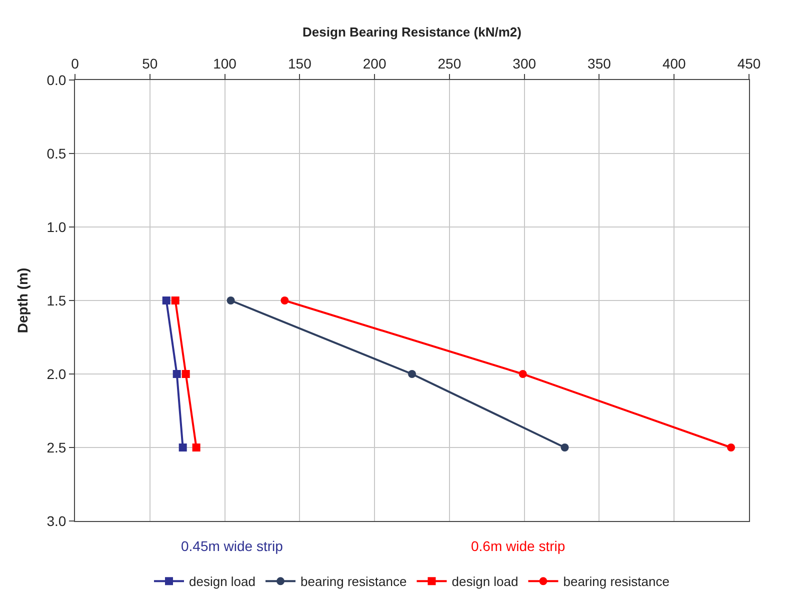 This screenshot has width=789, height=607. I want to click on y-tick-label: 3.0, so click(56, 520).